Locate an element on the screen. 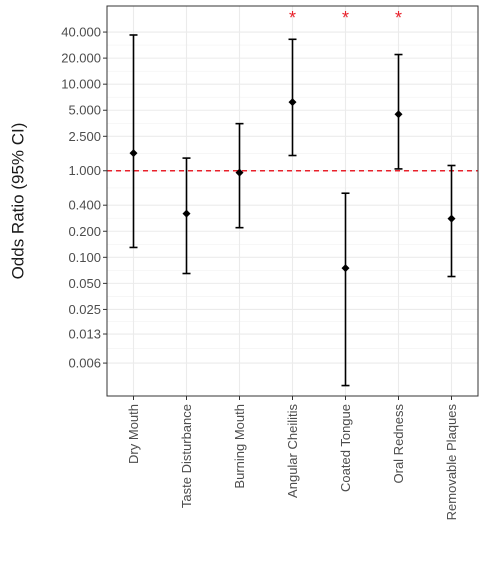 This screenshot has width=487, height=571. y-tick-label: 1.000 is located at coordinates (84, 170).